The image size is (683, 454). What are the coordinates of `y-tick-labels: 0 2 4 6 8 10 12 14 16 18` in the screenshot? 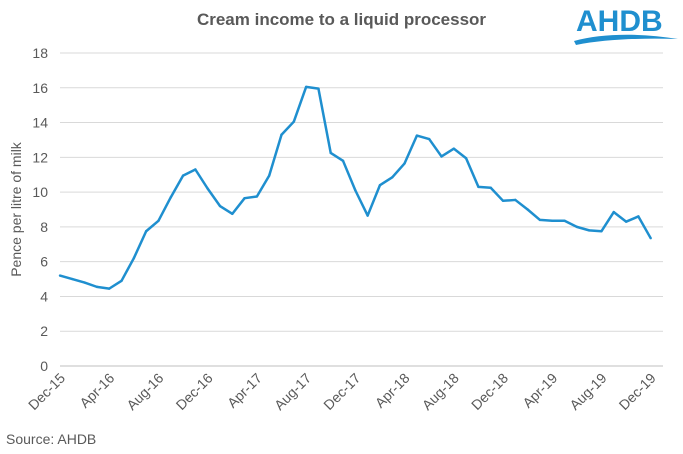 It's located at (40, 209).